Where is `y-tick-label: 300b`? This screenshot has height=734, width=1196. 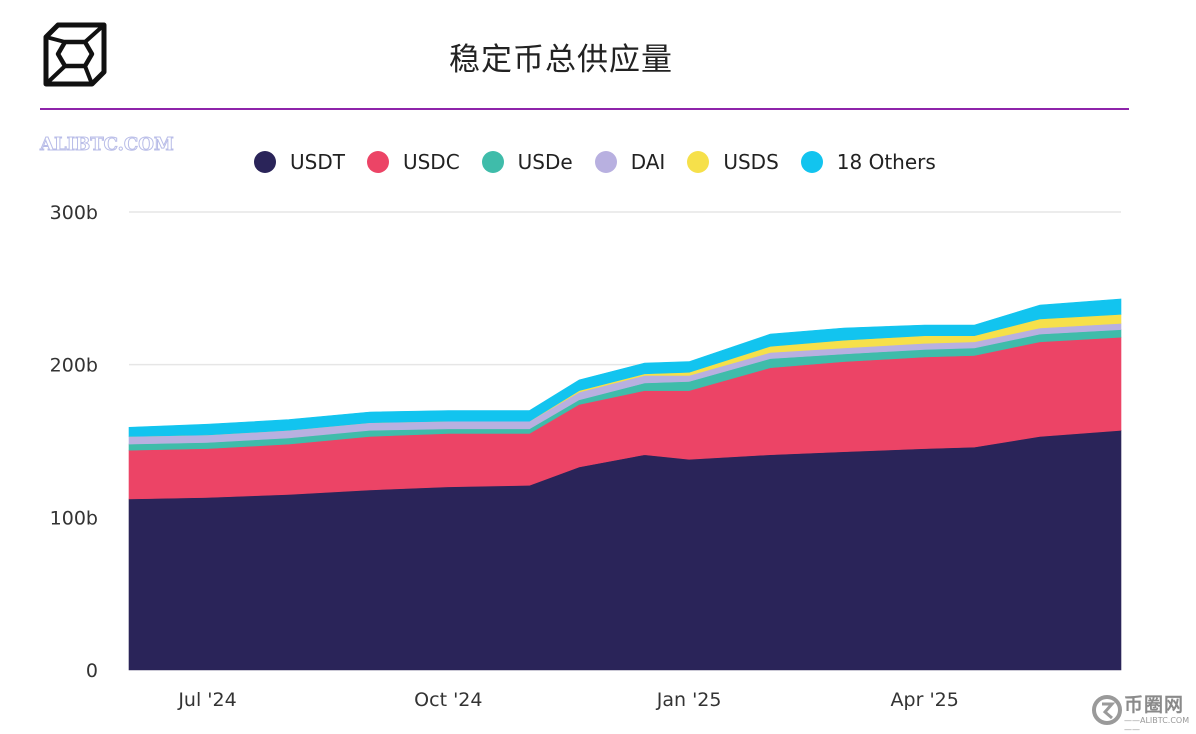
y-tick-label: 300b is located at coordinates (74, 213).